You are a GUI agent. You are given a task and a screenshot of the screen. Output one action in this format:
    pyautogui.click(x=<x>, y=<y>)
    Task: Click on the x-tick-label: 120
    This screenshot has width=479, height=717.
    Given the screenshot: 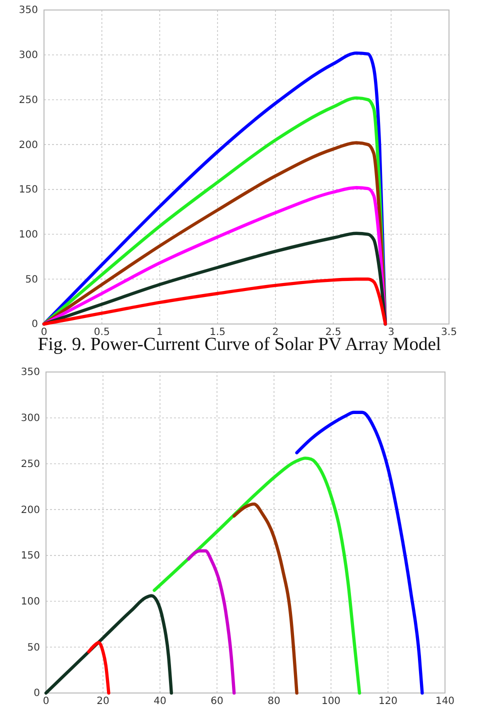 What is the action you would take?
    pyautogui.click(x=388, y=702)
    